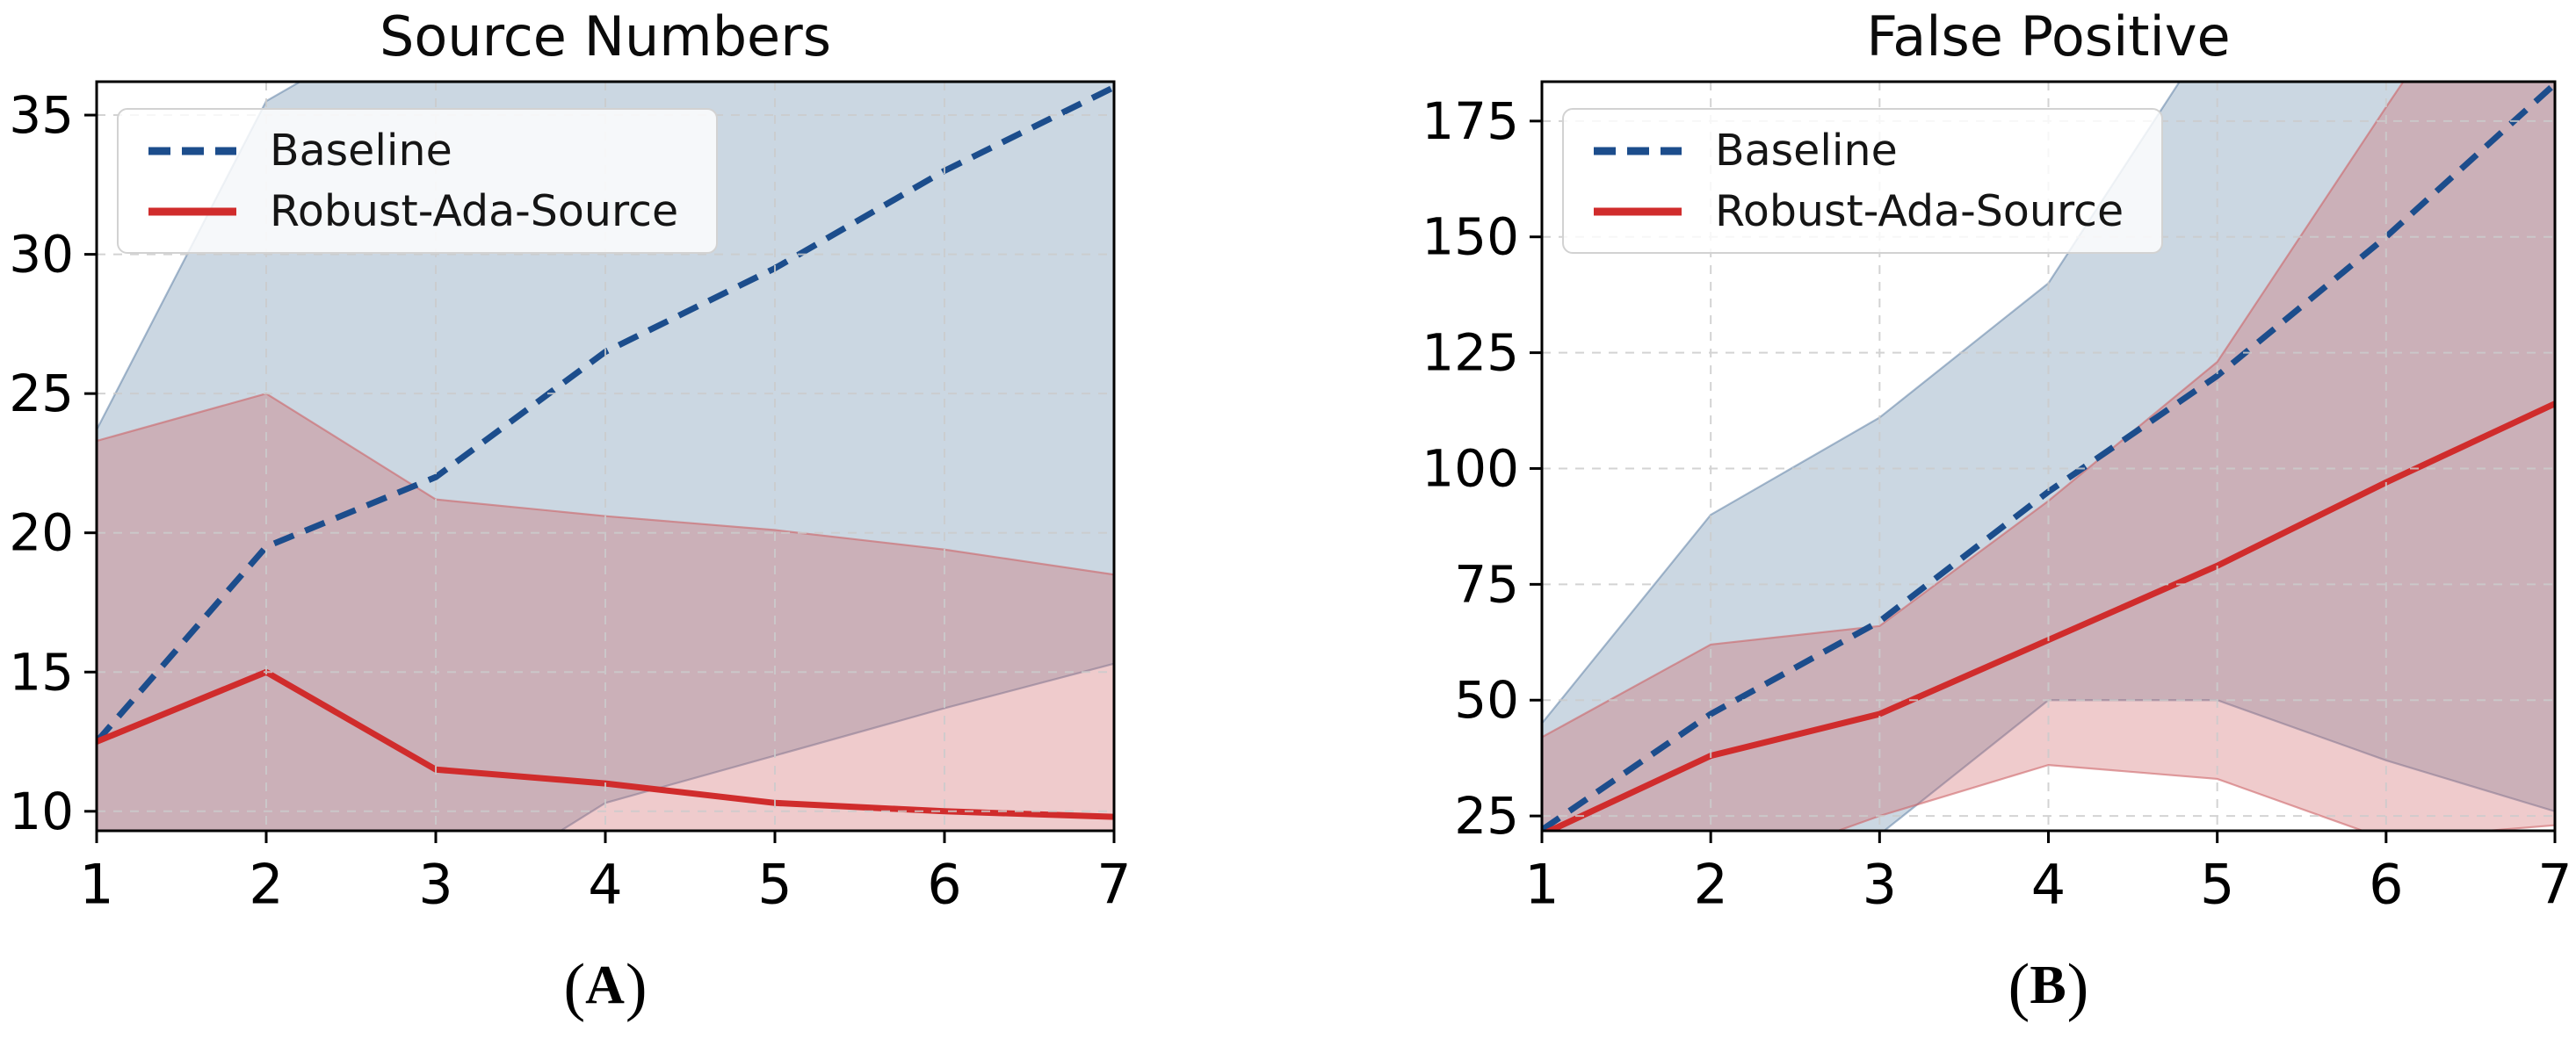 The image size is (2576, 1060). What do you see at coordinates (2019, 987) in the screenshot?
I see `caption-b-paren-open: (` at bounding box center [2019, 987].